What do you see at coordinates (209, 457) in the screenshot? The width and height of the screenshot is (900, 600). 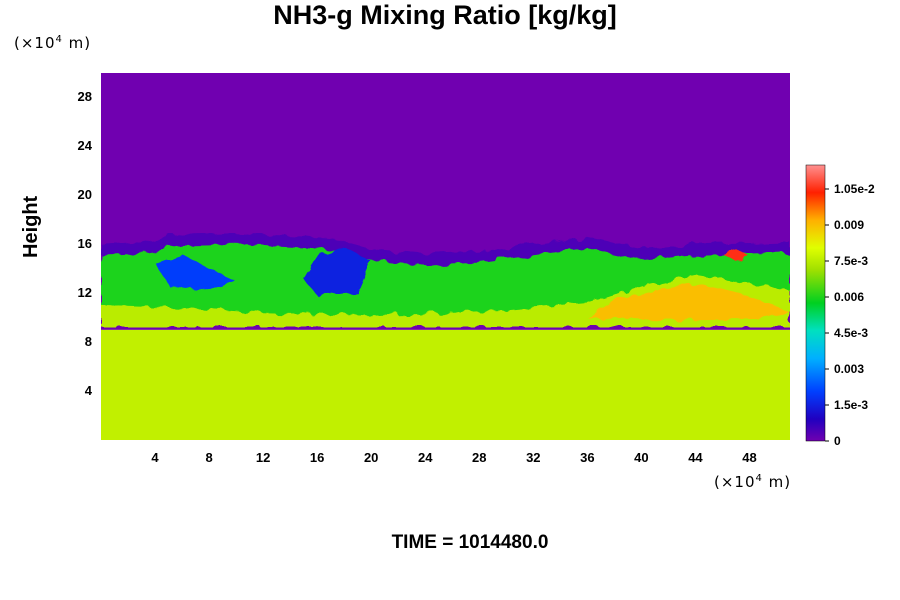 I see `x-tick-label: 8` at bounding box center [209, 457].